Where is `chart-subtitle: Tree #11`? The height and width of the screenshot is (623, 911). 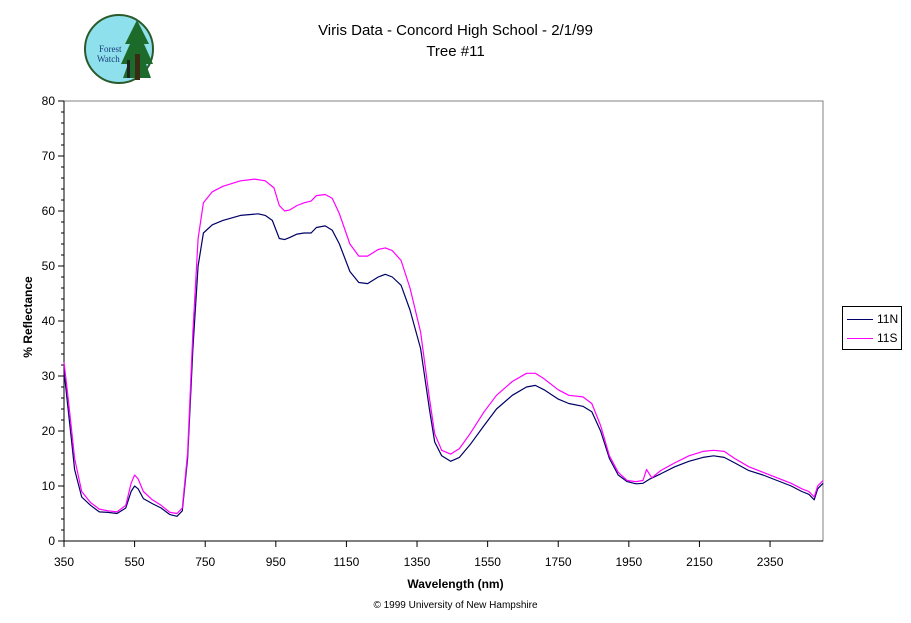 chart-subtitle: Tree #11 is located at coordinates (455, 51).